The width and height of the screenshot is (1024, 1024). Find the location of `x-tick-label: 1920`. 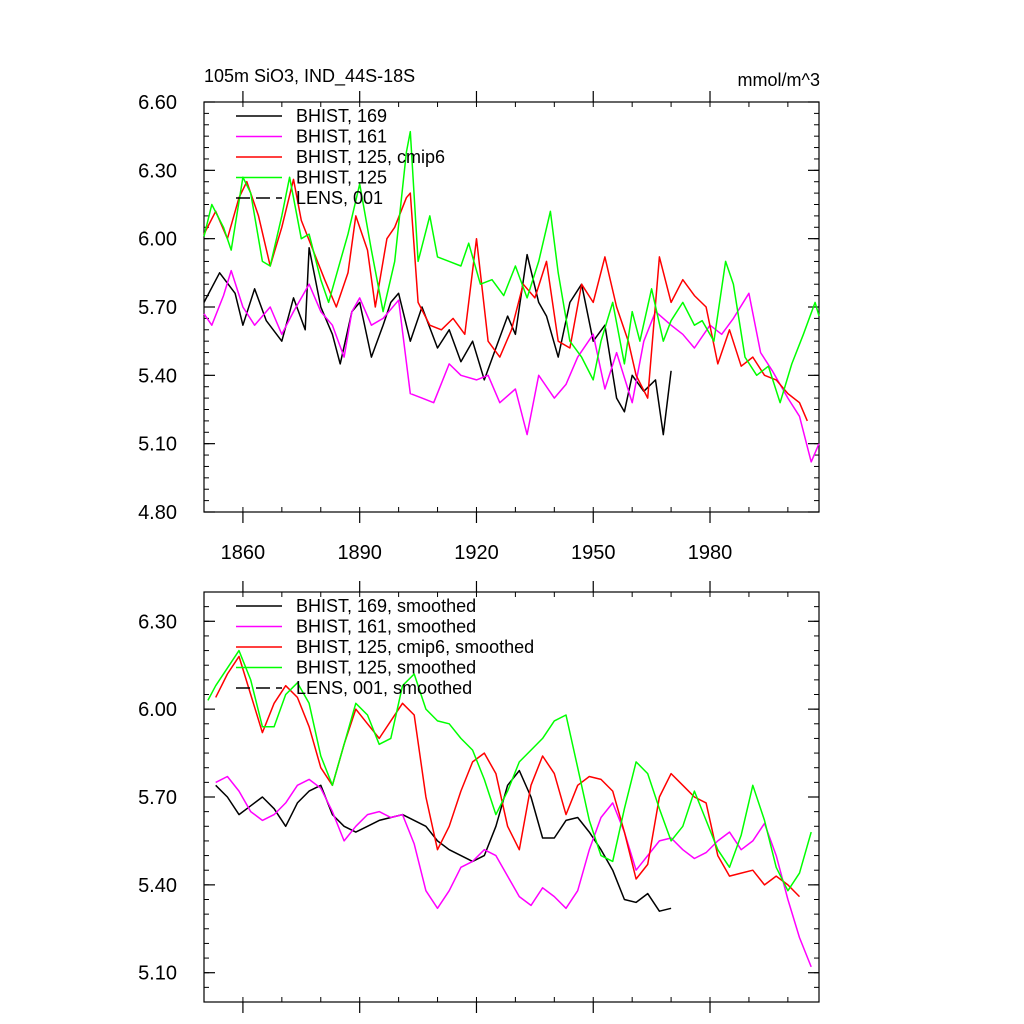

x-tick-label: 1920 is located at coordinates (476, 553).